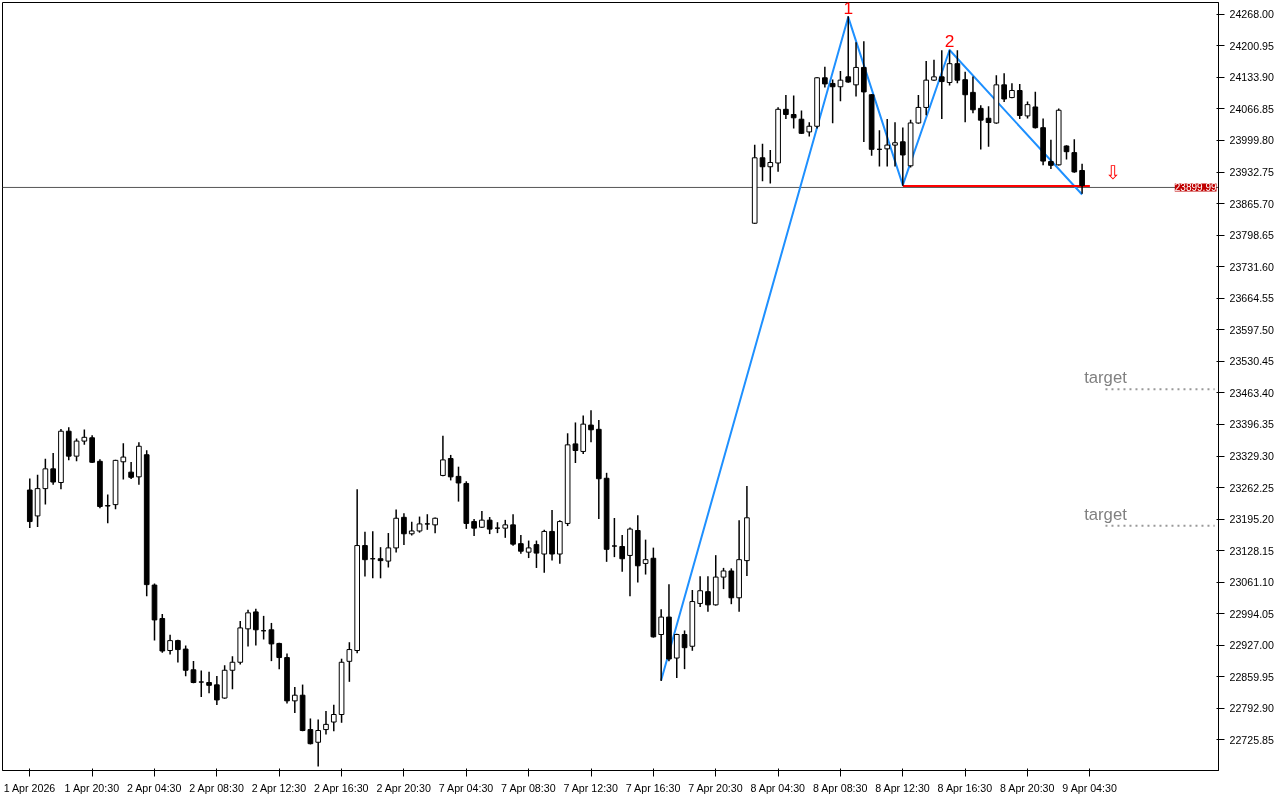 This screenshot has width=1280, height=800. I want to click on x-tick-label: 8 Apr 04:30, so click(778, 787).